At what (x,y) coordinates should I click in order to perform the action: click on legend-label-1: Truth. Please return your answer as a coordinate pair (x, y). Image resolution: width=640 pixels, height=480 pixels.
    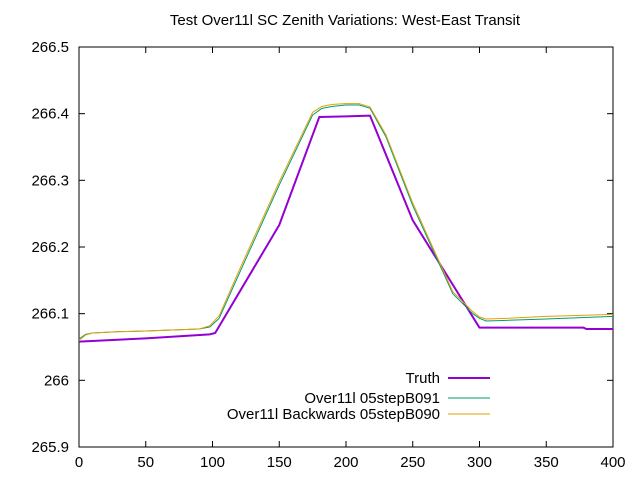
    Looking at the image, I should click on (423, 378).